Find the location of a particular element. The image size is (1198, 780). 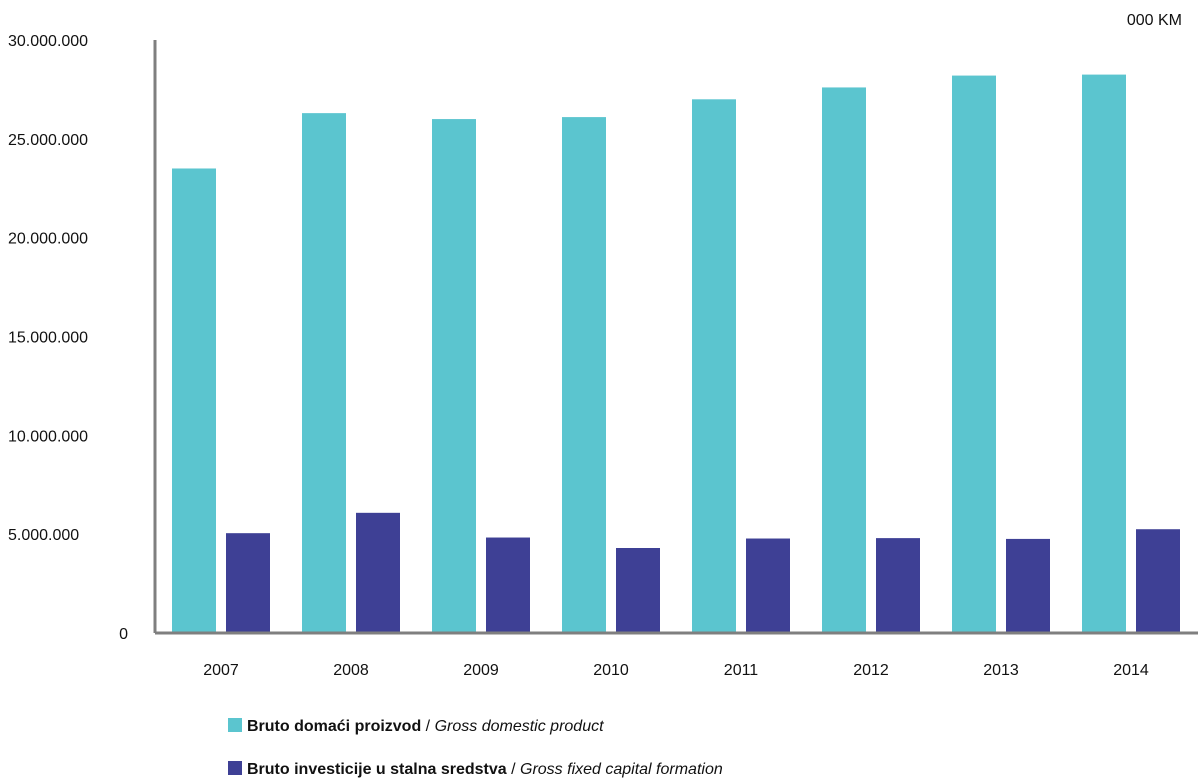

x-tick-label: 2010 is located at coordinates (611, 670).